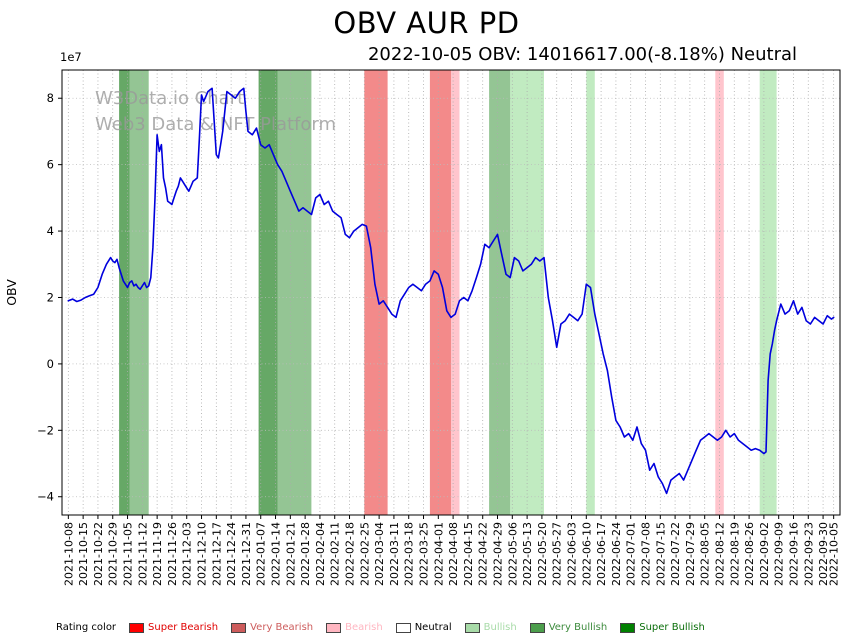 The image size is (853, 641). What do you see at coordinates (764, 554) in the screenshot?
I see `x-tick-label: 2022-09-02` at bounding box center [764, 554].